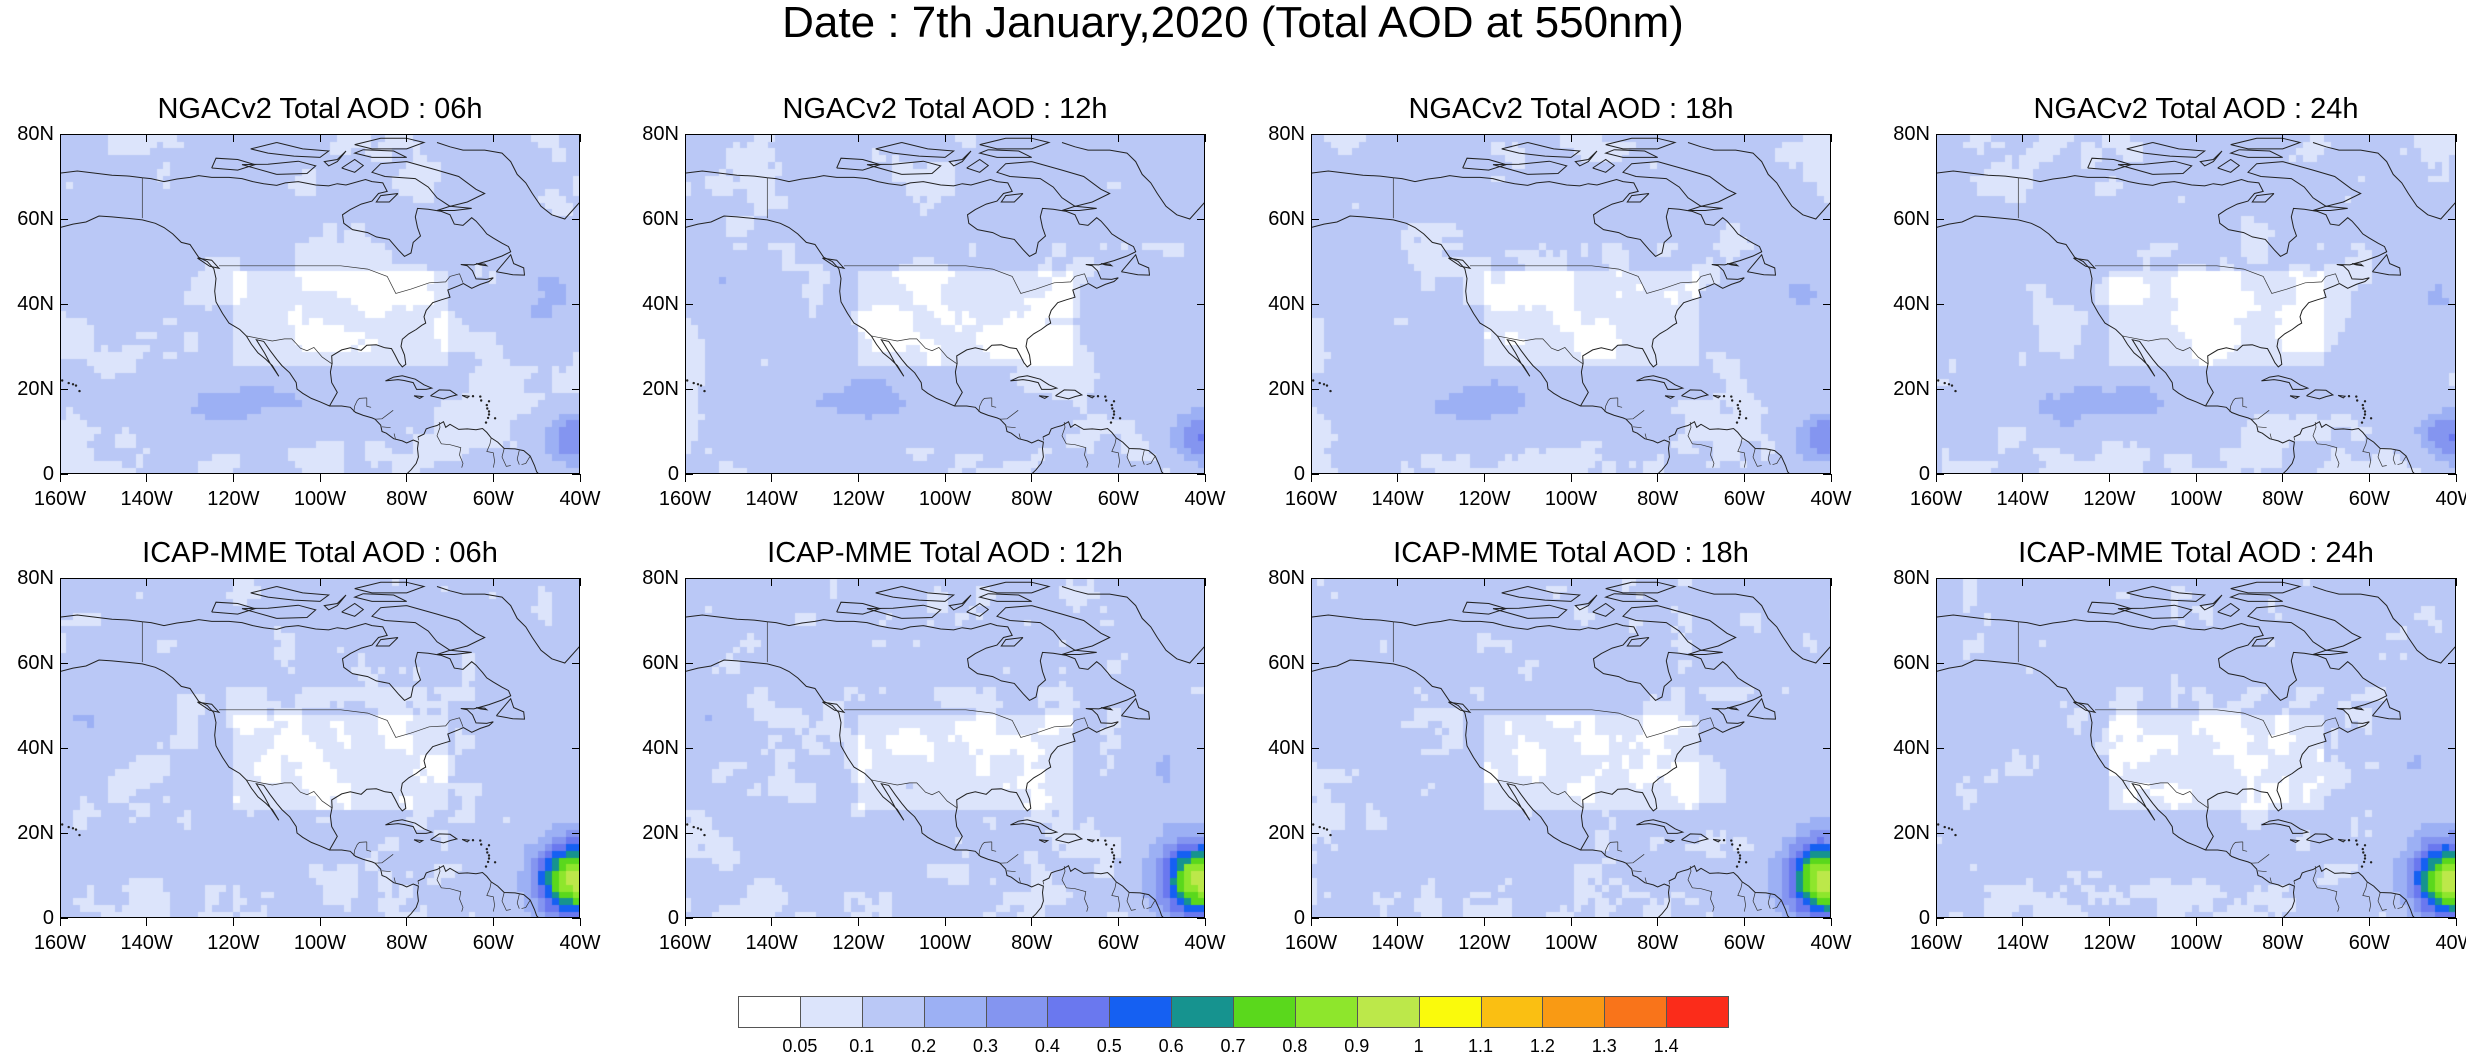 This screenshot has height=1056, width=2466. Describe the element at coordinates (64, 389) in the screenshot. I see `y-tick` at that location.